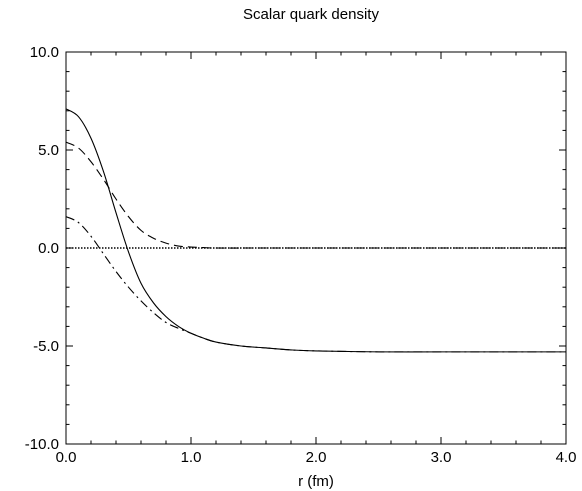  I want to click on y-tick-label-4: -10.0, so click(42, 444).